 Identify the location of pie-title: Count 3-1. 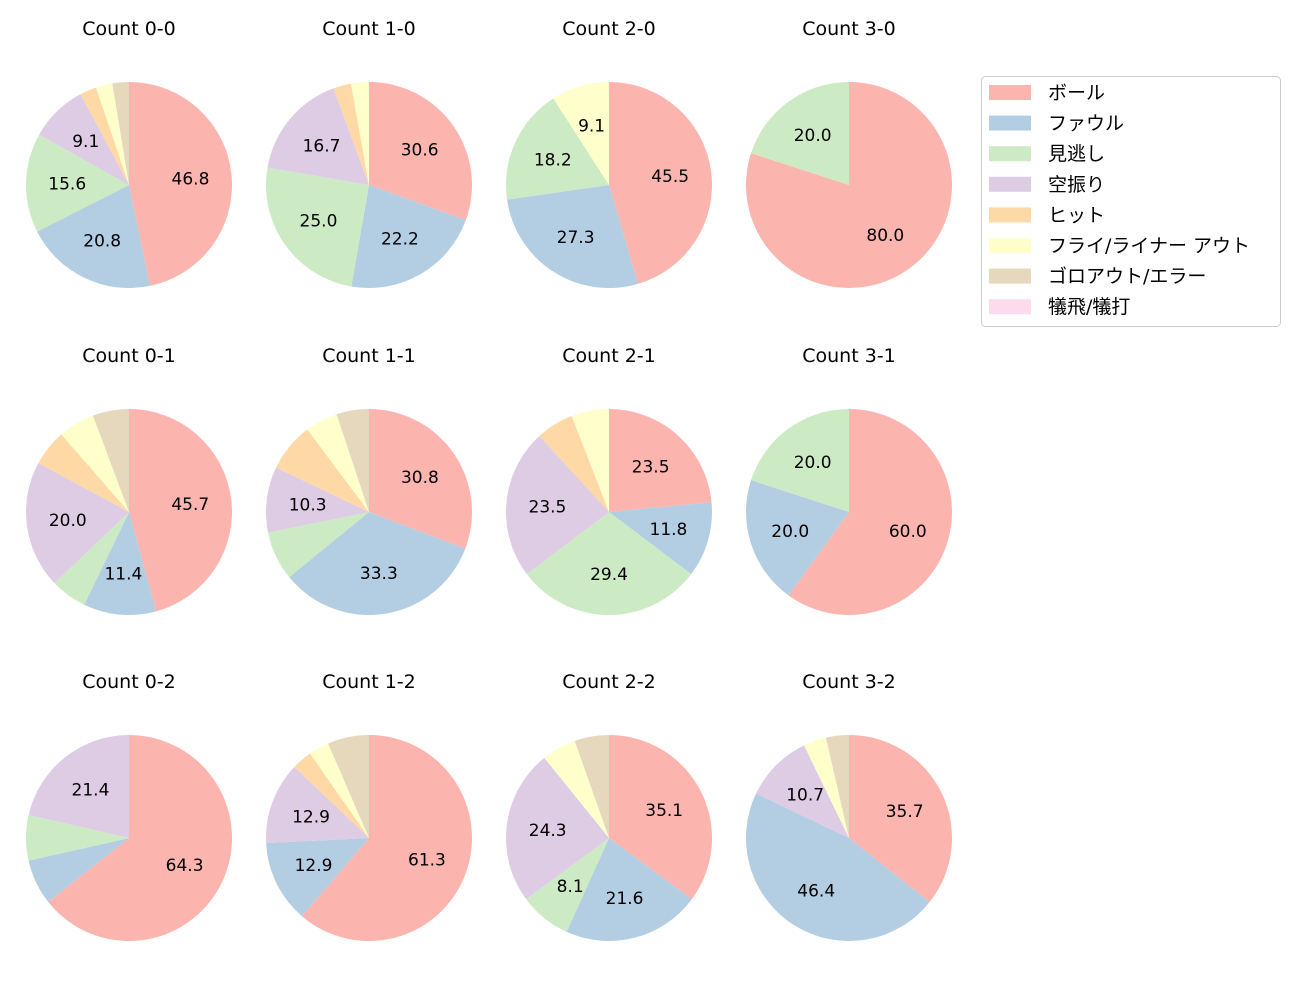
(849, 356).